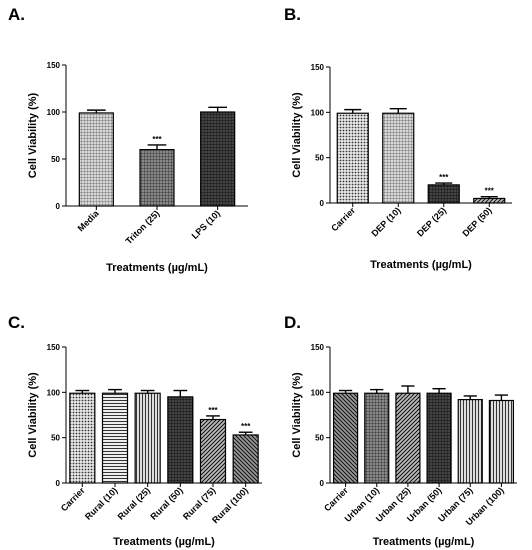  I want to click on panel-letter: B., so click(292, 14).